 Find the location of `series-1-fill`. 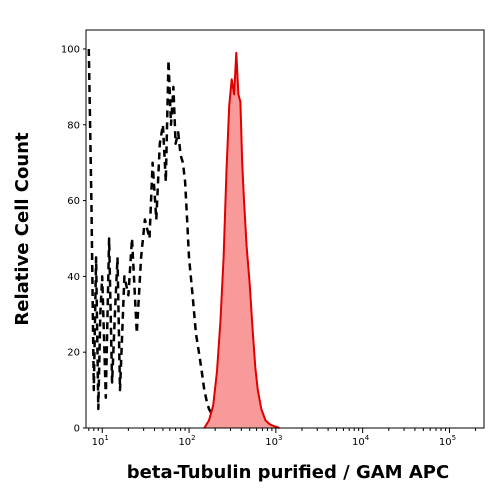

series-1-fill is located at coordinates (242, 240).